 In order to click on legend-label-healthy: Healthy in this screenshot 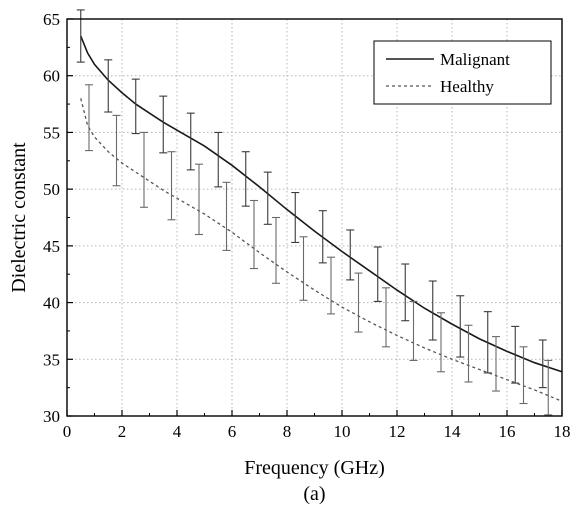, I will do `click(467, 86)`.